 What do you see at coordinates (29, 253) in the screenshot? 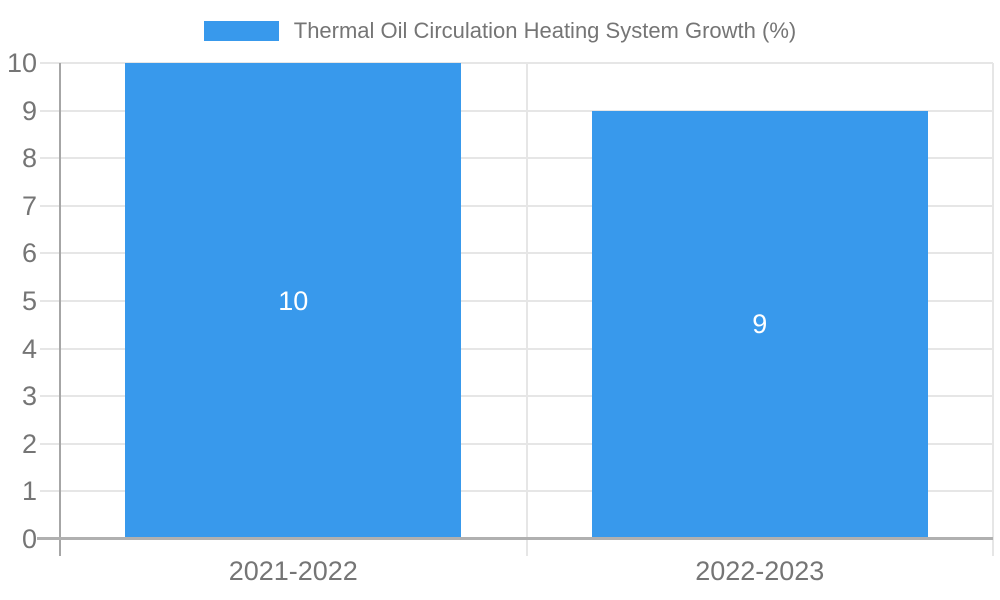
I see `y-tick-label: 6` at bounding box center [29, 253].